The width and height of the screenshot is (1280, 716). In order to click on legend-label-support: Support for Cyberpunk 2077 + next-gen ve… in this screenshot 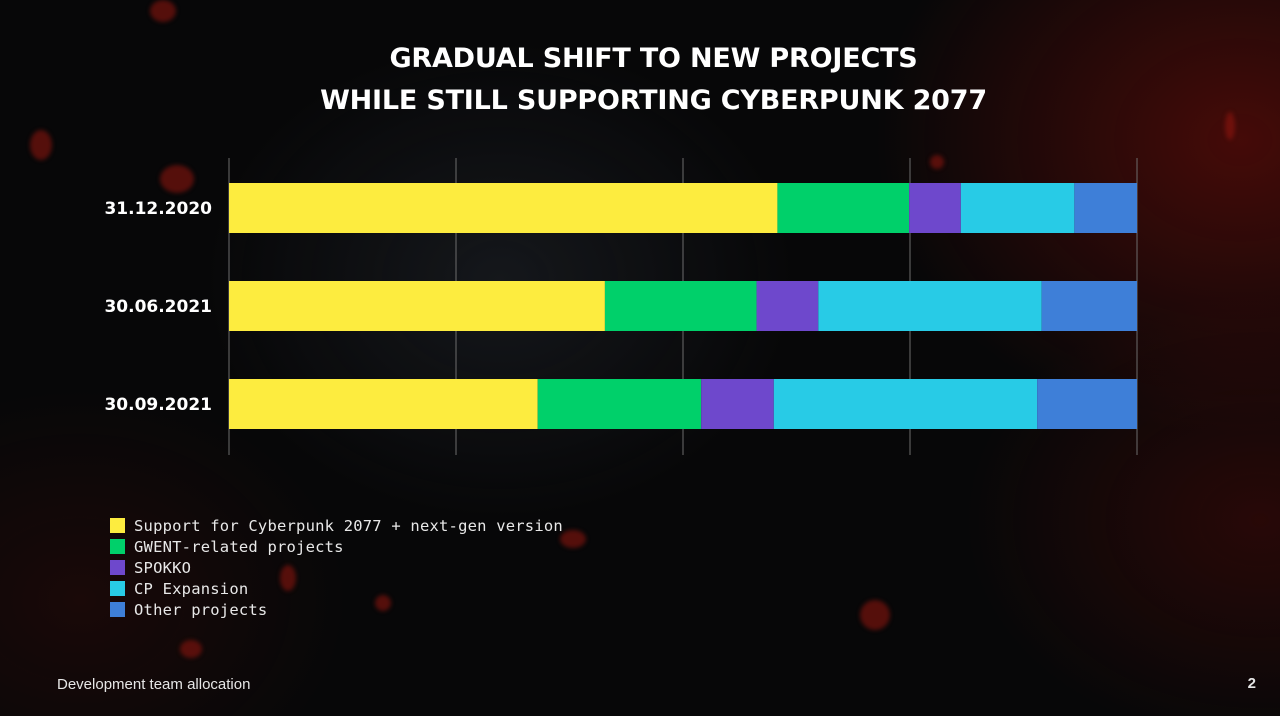, I will do `click(348, 525)`.